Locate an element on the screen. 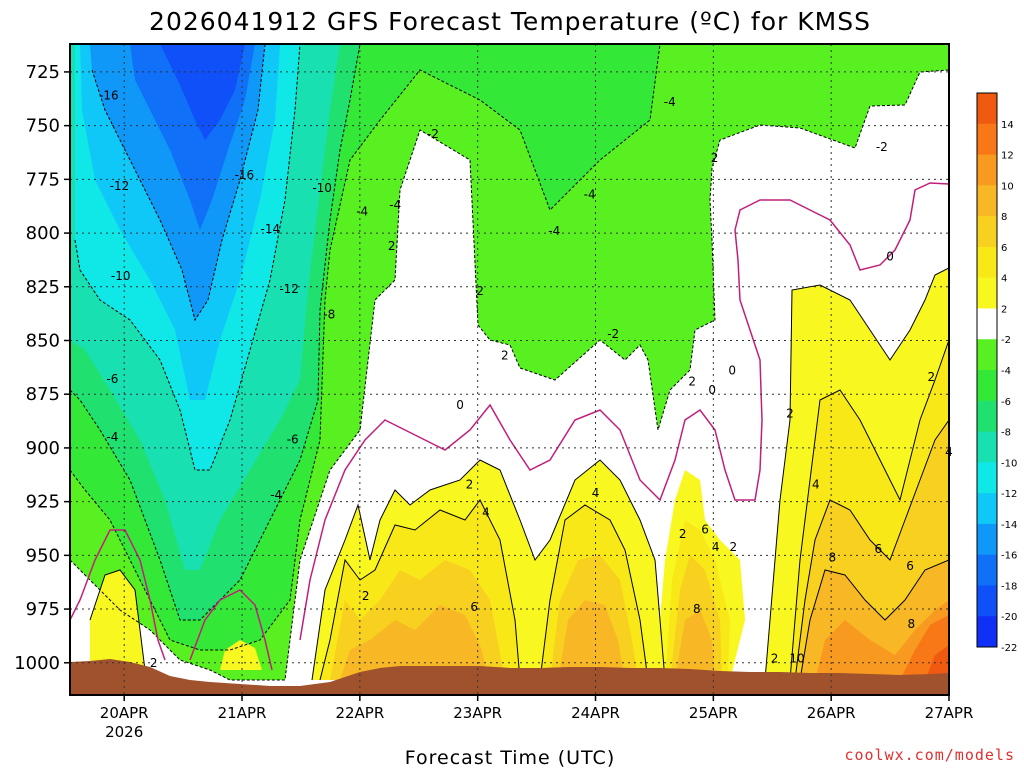 The width and height of the screenshot is (1024, 768). contour-label: -16 is located at coordinates (245, 175).